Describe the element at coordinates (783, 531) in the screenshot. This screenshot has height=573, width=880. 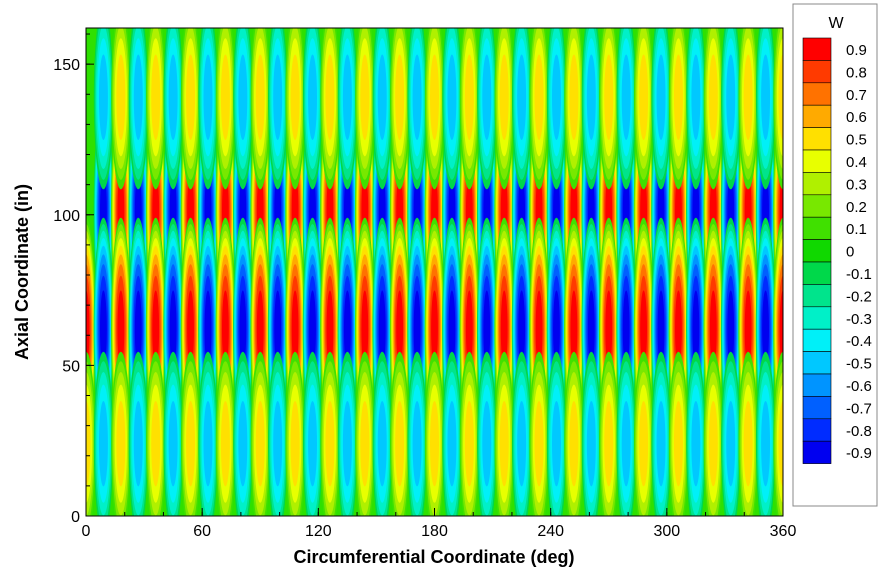
I see `x-tick-label: 360` at that location.